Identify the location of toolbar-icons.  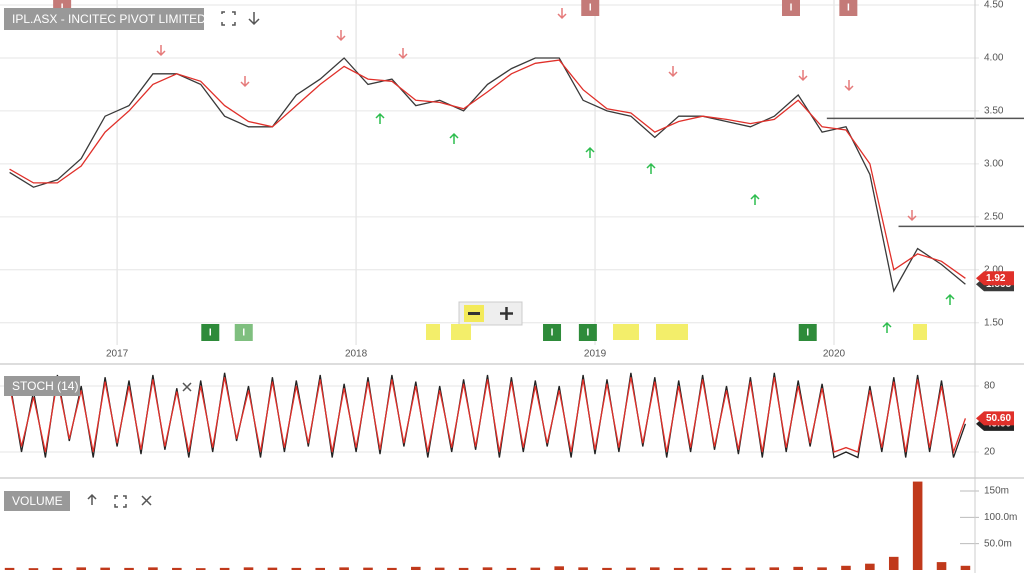
(173, 259).